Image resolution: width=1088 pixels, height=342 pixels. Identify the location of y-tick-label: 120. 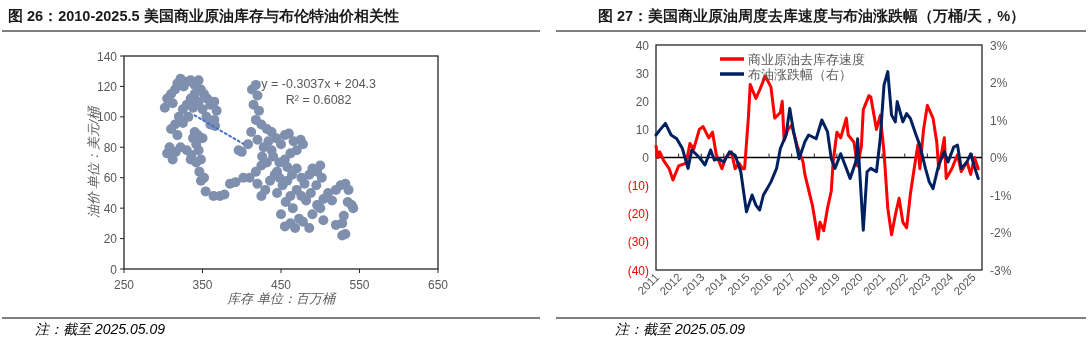
(107, 86).